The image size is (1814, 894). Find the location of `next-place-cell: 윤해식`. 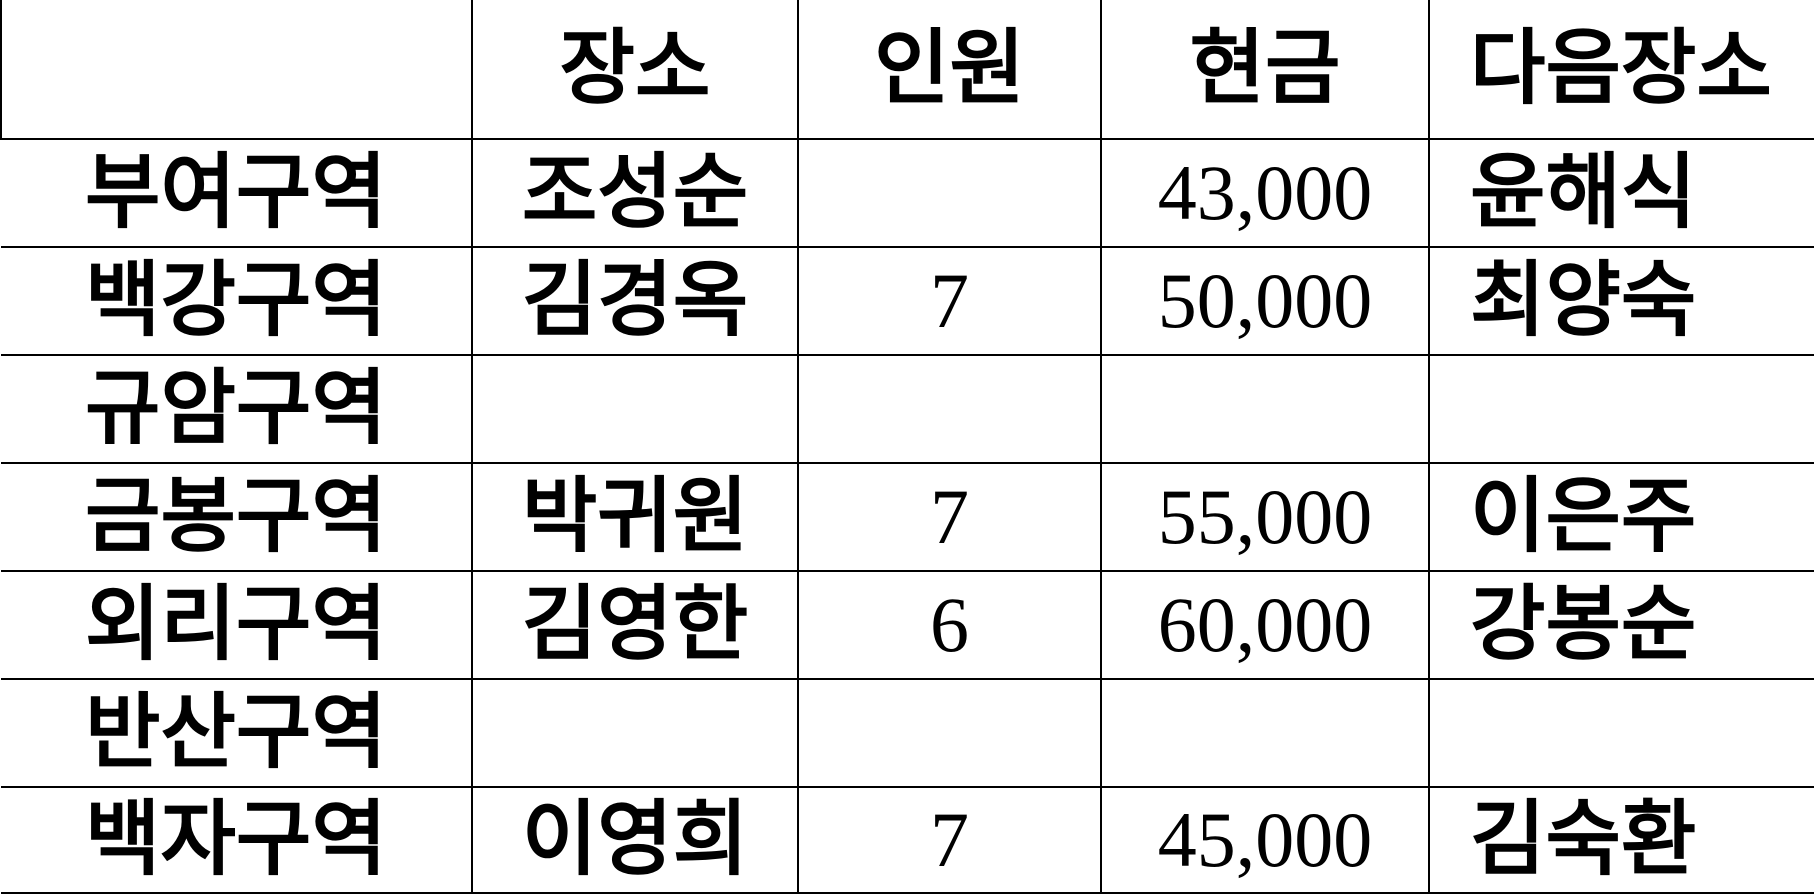

next-place-cell: 윤해식 is located at coordinates (1621, 193).